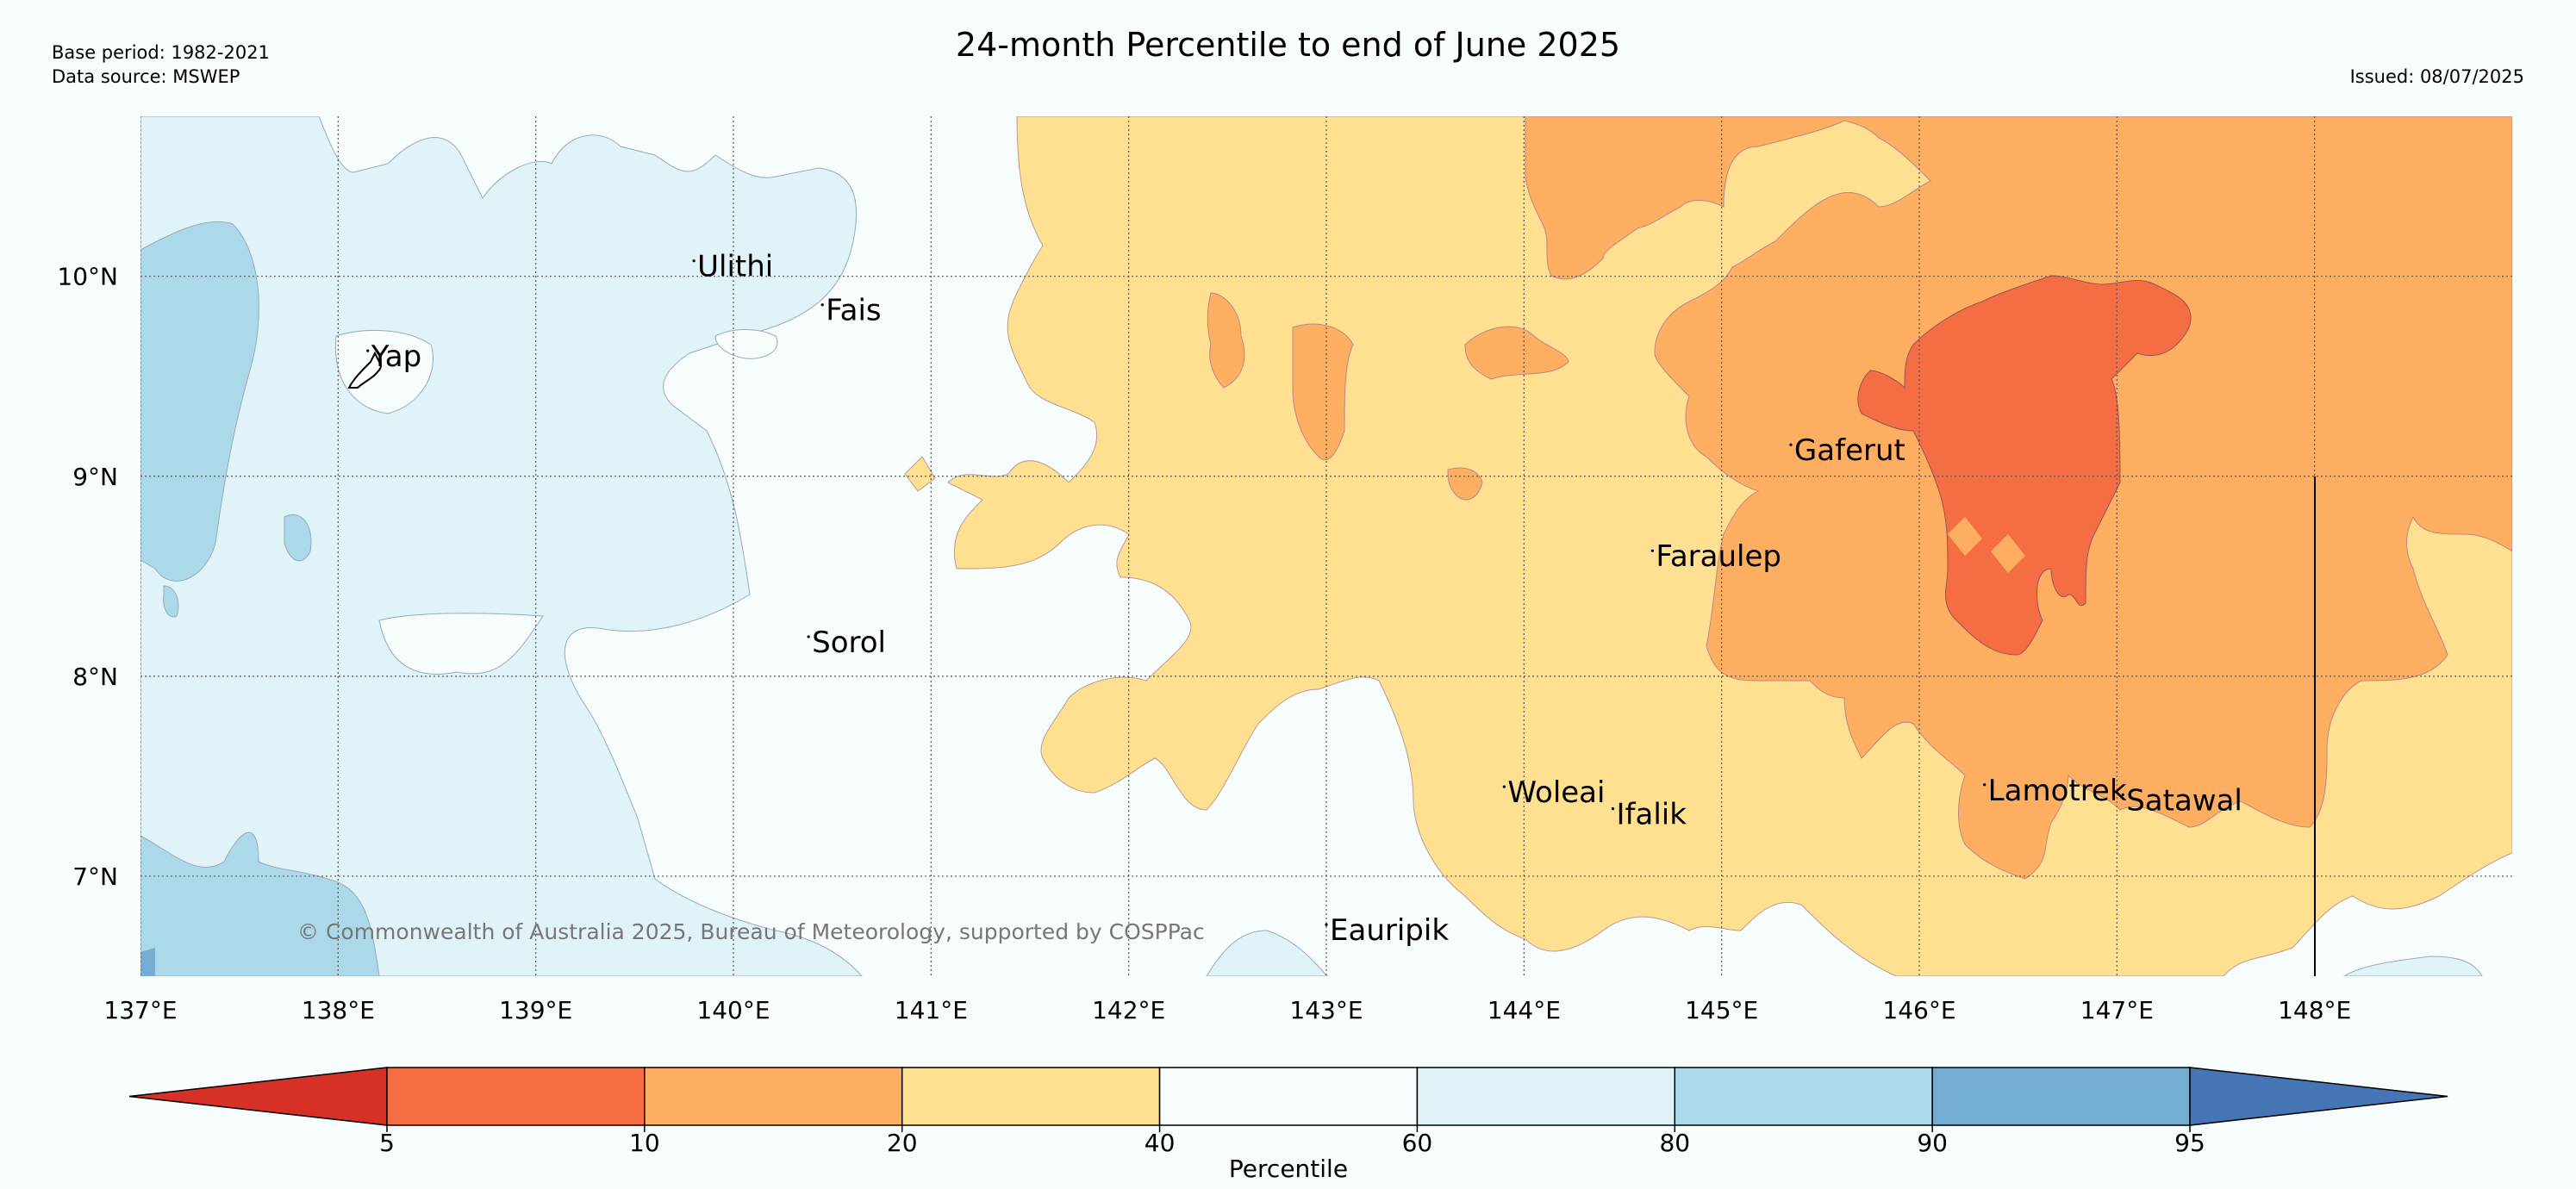  I want to click on colorbar-tick-label: 5, so click(387, 1143).